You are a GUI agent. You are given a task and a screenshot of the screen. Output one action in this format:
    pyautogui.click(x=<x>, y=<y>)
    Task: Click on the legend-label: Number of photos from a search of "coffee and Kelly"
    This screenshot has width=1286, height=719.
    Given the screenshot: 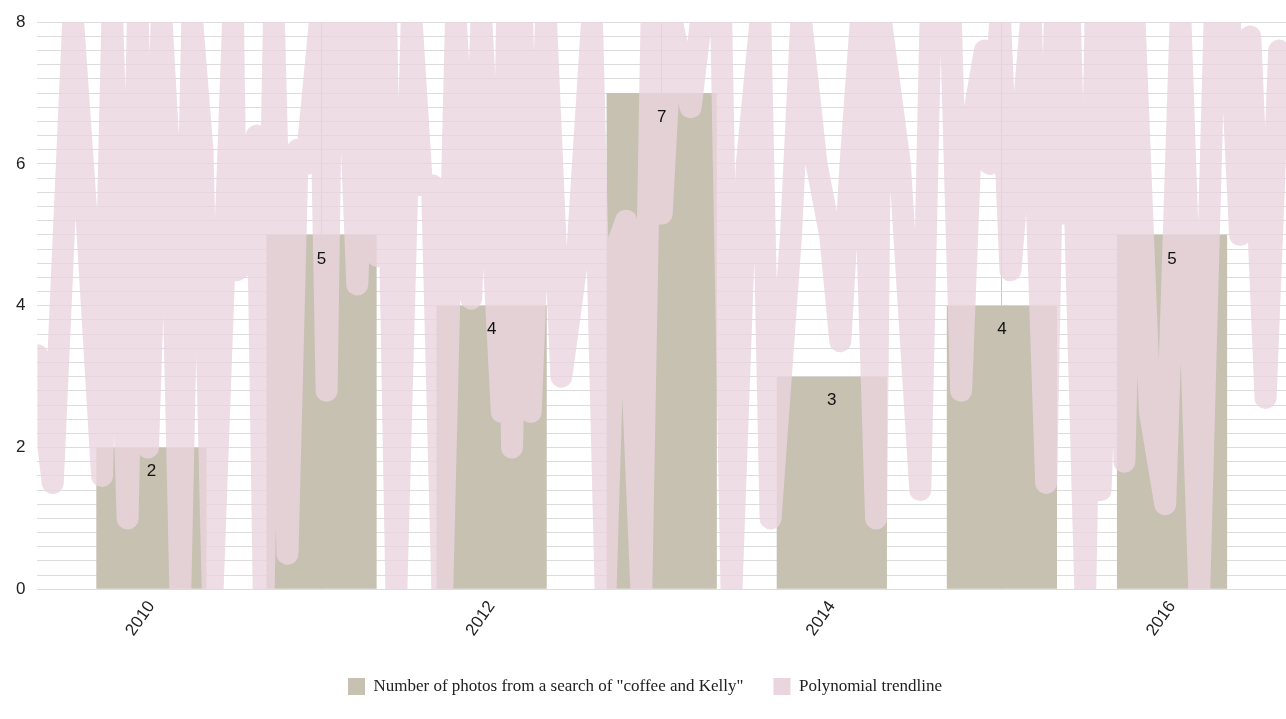 What is the action you would take?
    pyautogui.click(x=558, y=685)
    